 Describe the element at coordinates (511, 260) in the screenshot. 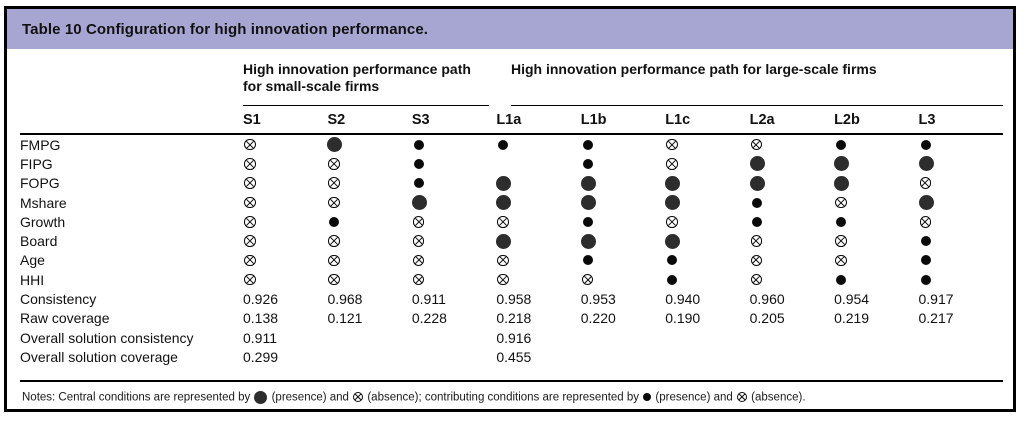

I see `table-row: Age` at that location.